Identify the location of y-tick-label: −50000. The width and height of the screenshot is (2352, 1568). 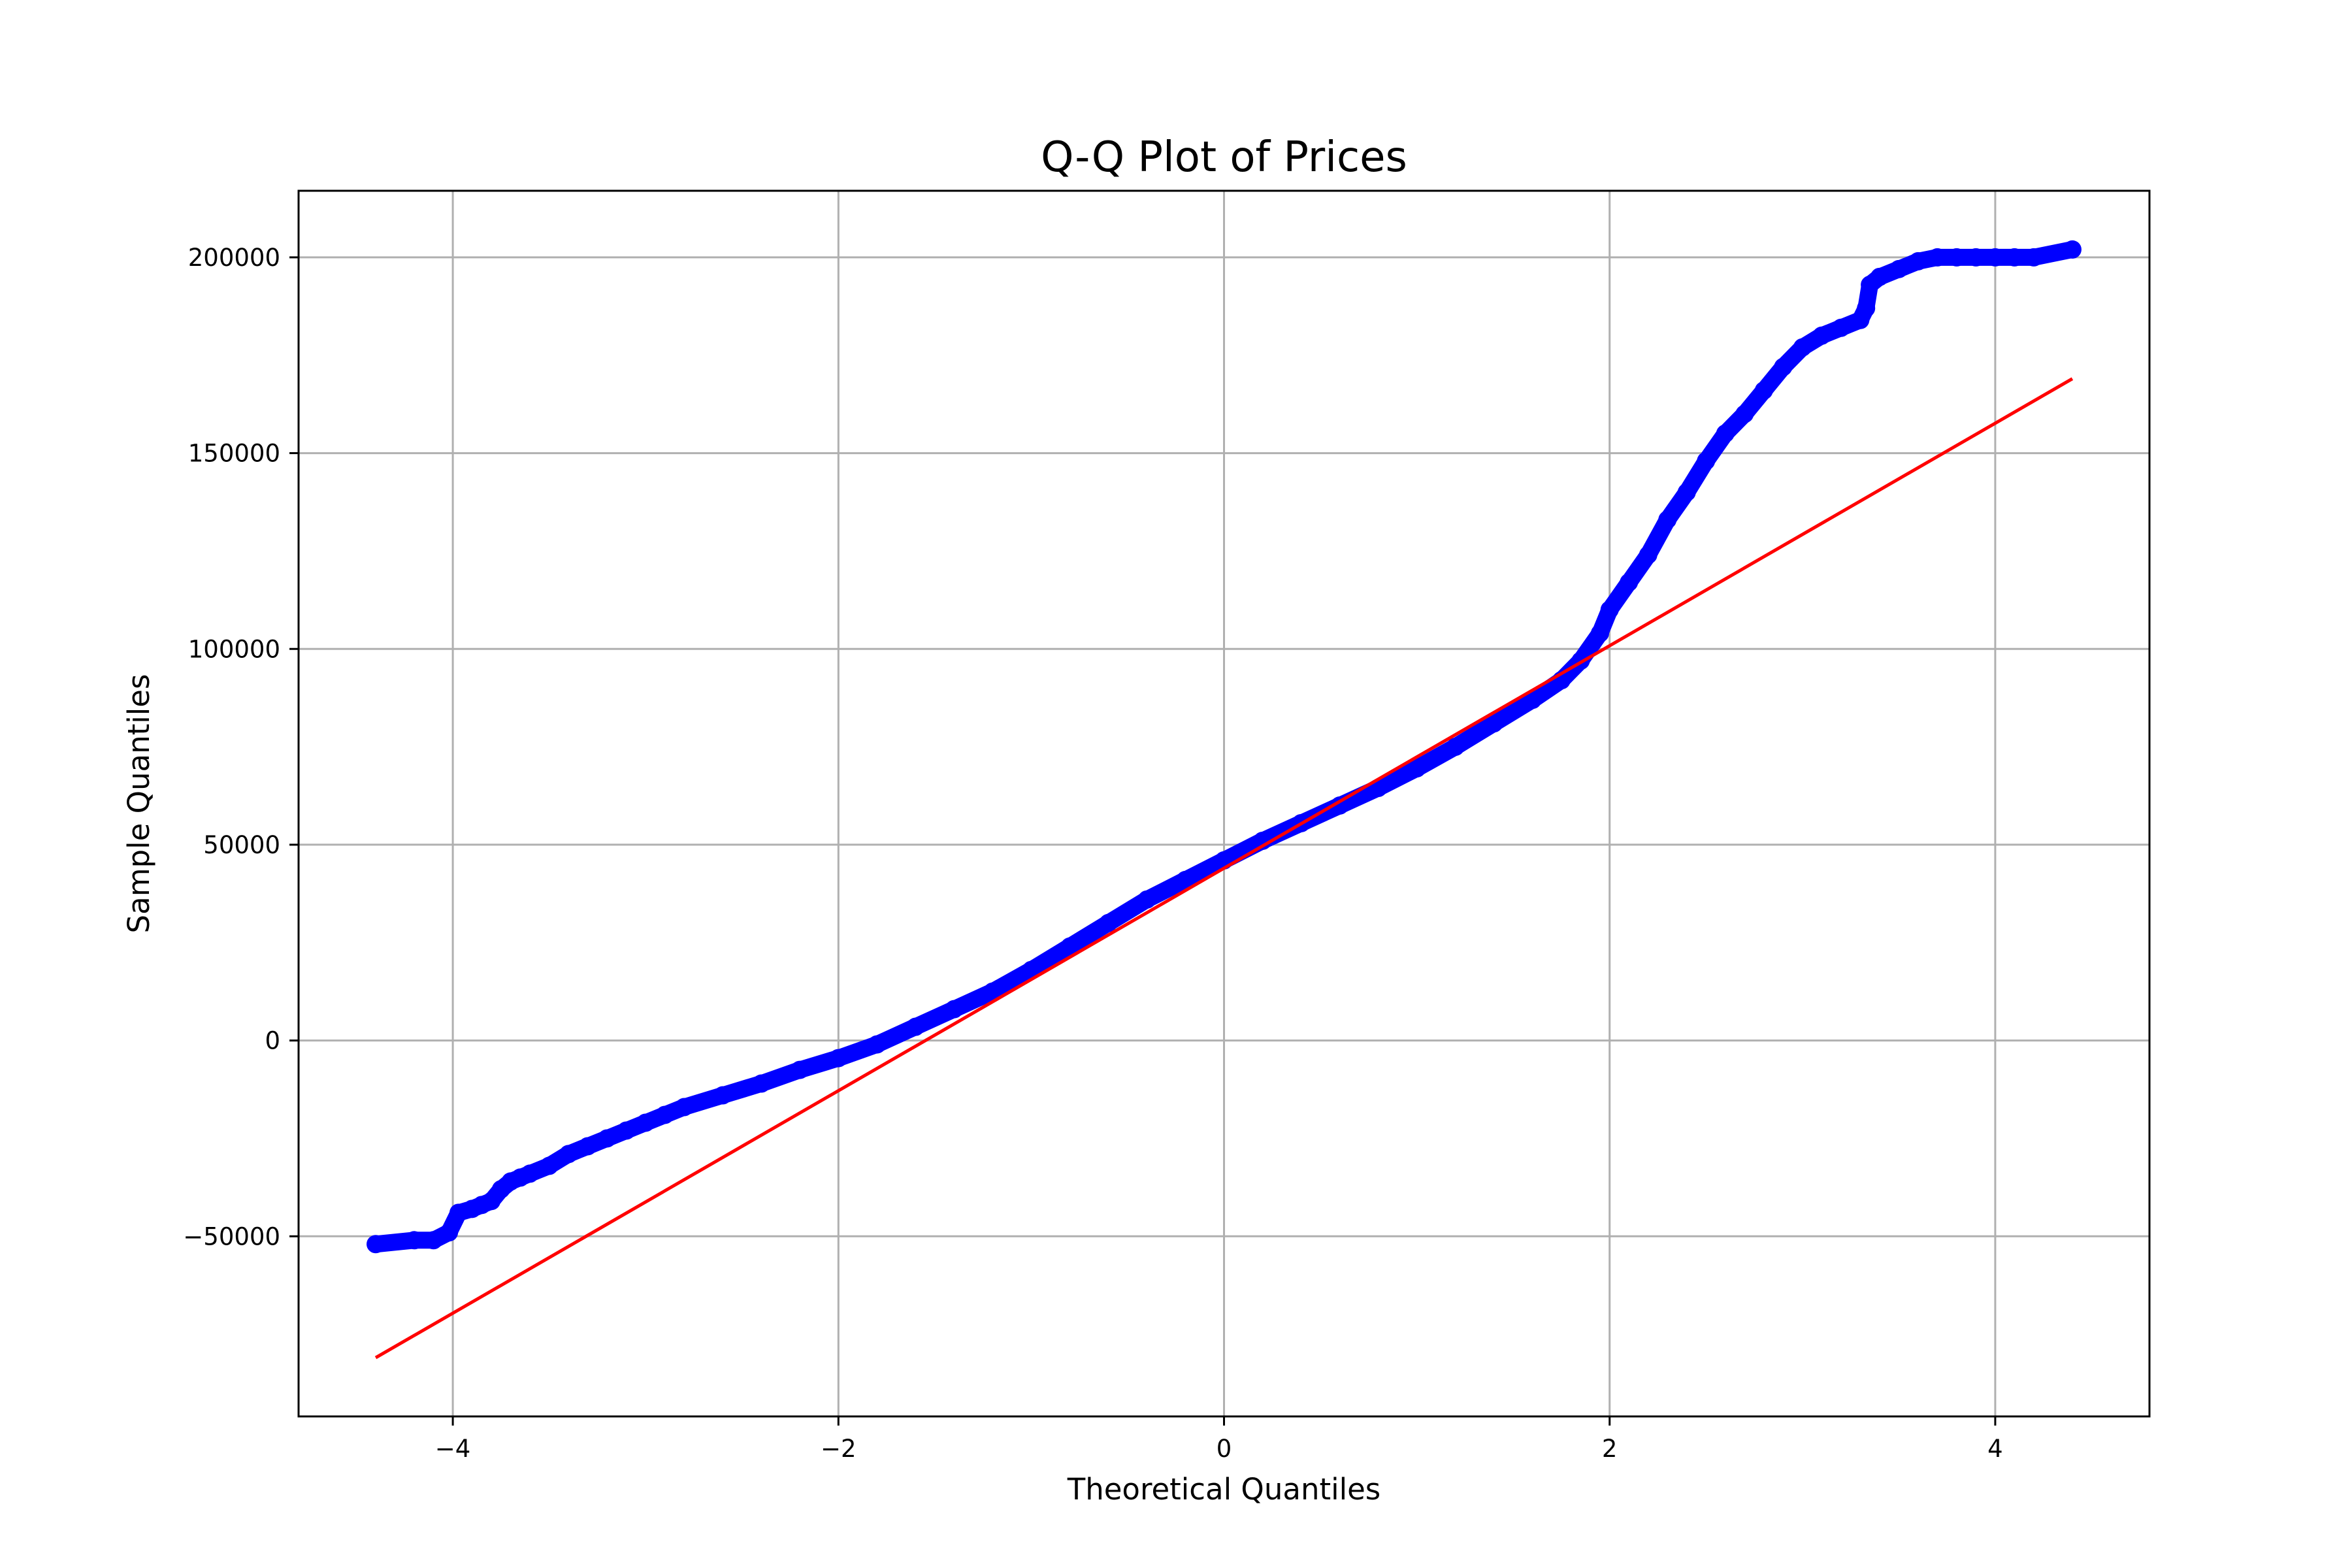
(231, 1236).